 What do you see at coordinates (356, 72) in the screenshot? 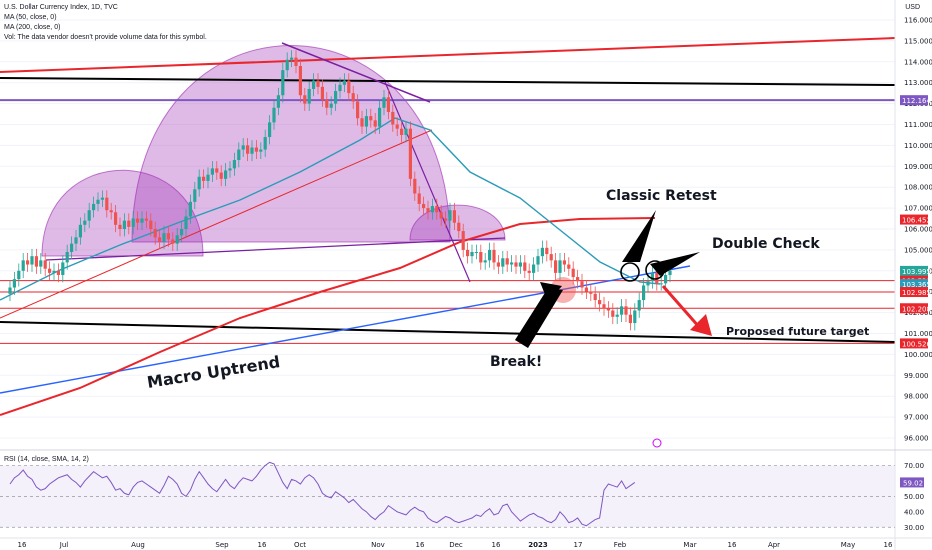
I see `purple-descending-line` at bounding box center [356, 72].